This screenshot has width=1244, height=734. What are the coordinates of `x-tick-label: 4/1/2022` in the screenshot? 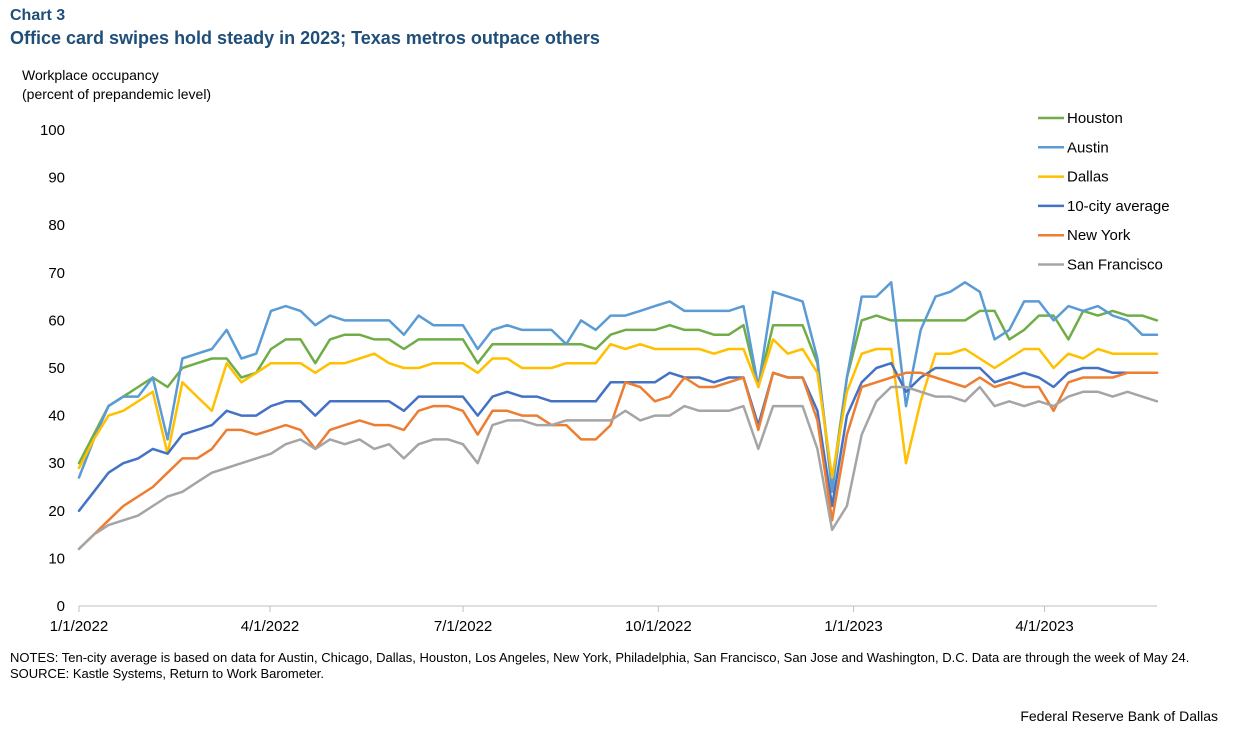 It's located at (270, 626).